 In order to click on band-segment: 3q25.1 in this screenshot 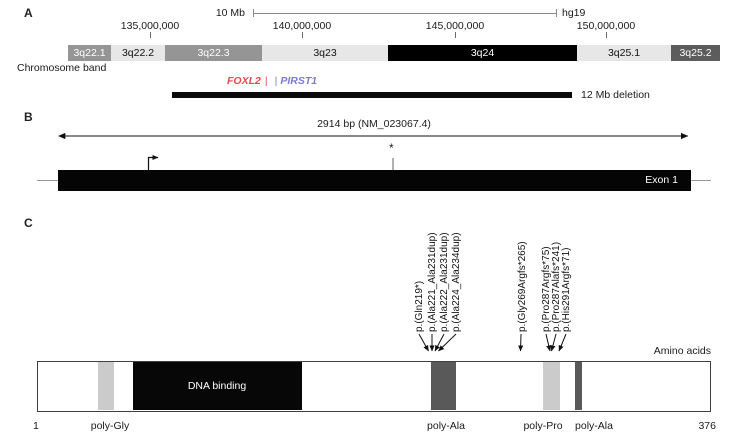, I will do `click(624, 53)`.